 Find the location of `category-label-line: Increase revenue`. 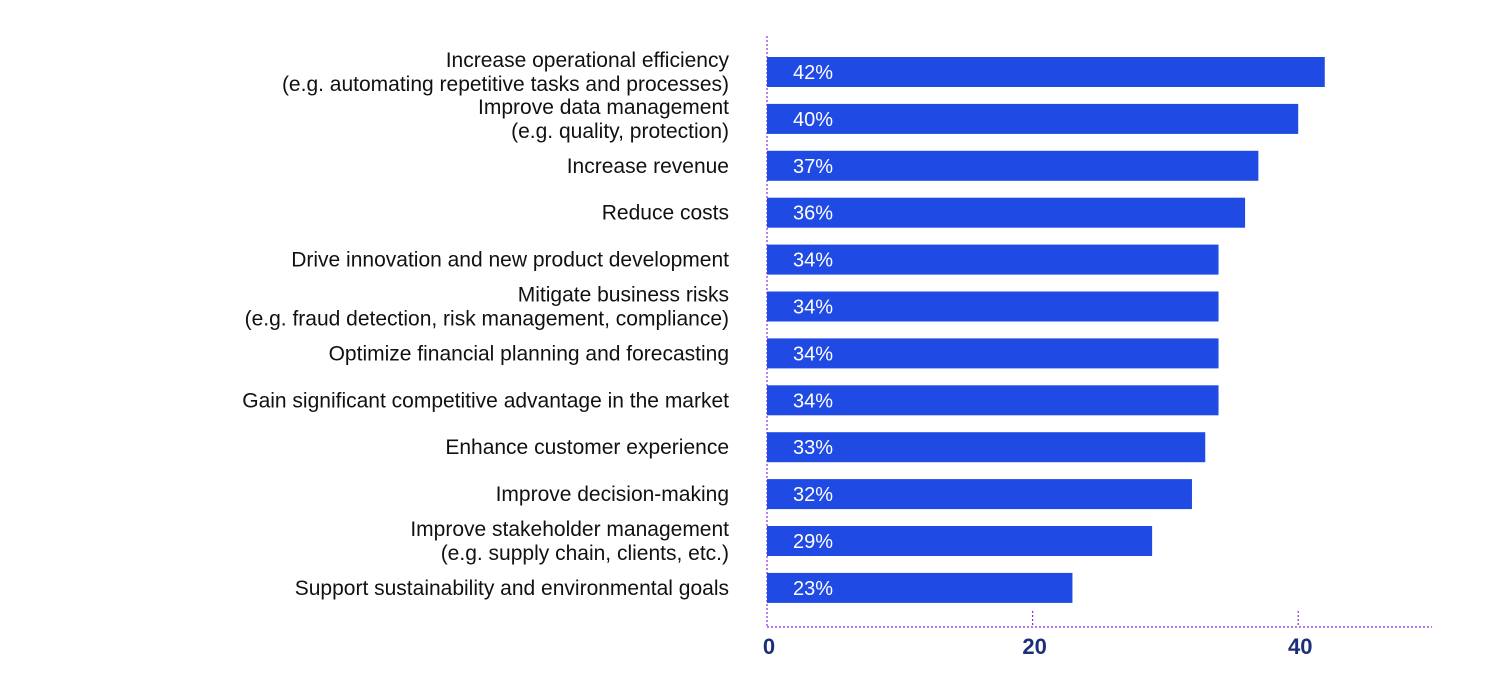

category-label-line: Increase revenue is located at coordinates (648, 166).